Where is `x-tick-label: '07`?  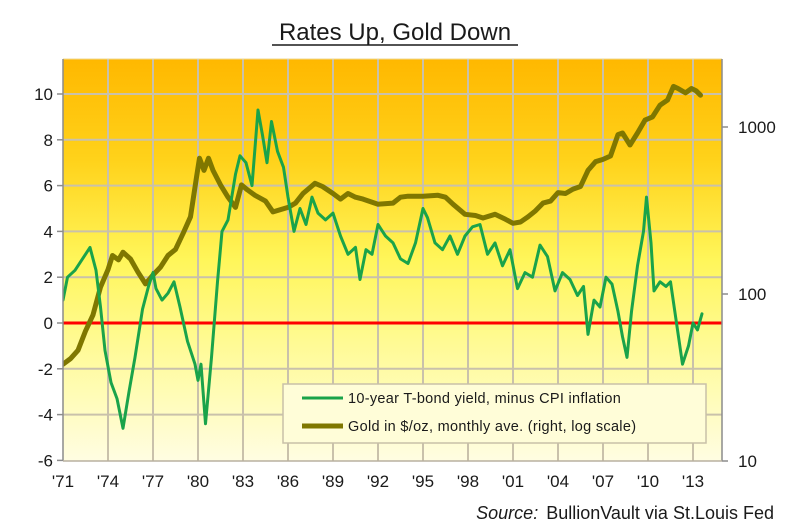 x-tick-label: '07 is located at coordinates (603, 481).